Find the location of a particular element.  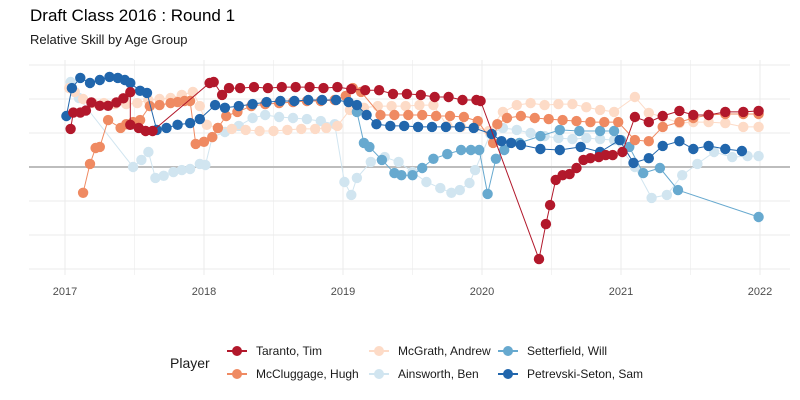

legend-label: McCluggage, Hugh is located at coordinates (307, 374).